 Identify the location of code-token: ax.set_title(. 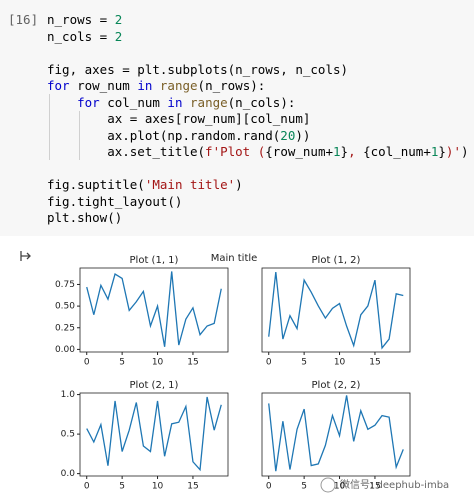
(126, 151).